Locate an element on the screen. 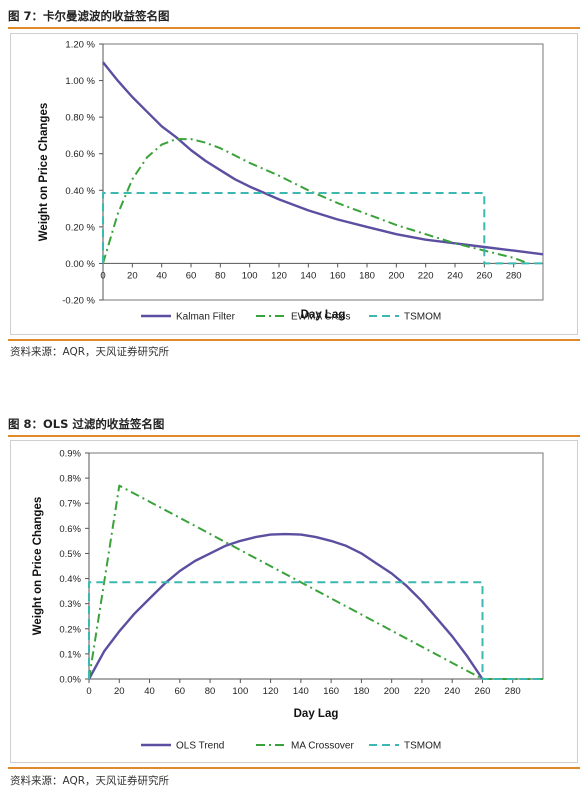 Image resolution: width=588 pixels, height=794 pixels. series-line-ewma-cross is located at coordinates (315, 201).